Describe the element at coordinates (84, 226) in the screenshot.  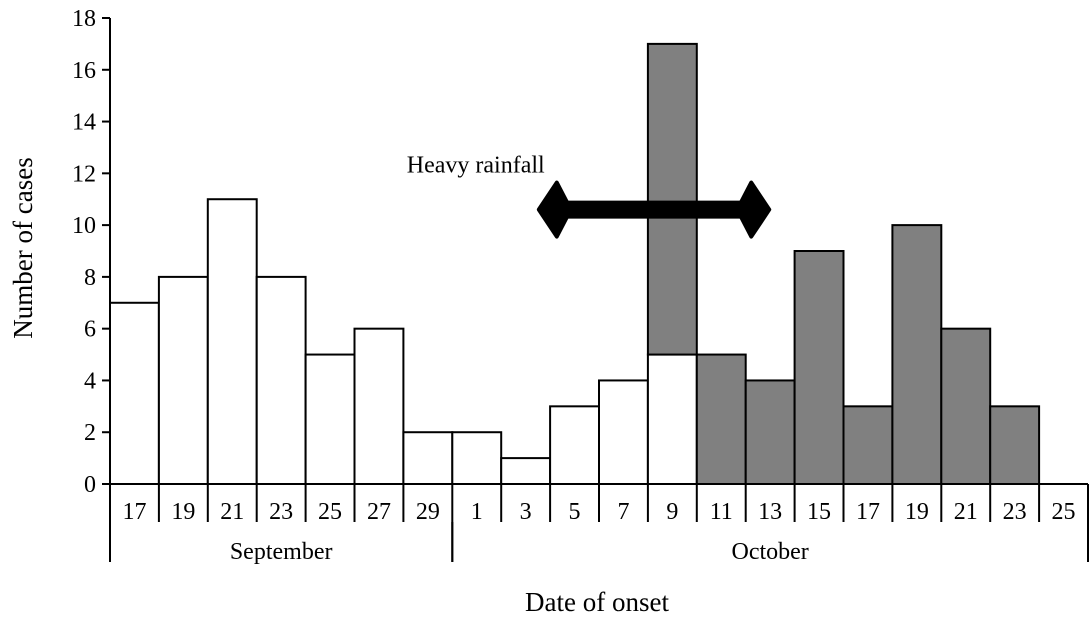
I see `y-tick-label: 10` at that location.